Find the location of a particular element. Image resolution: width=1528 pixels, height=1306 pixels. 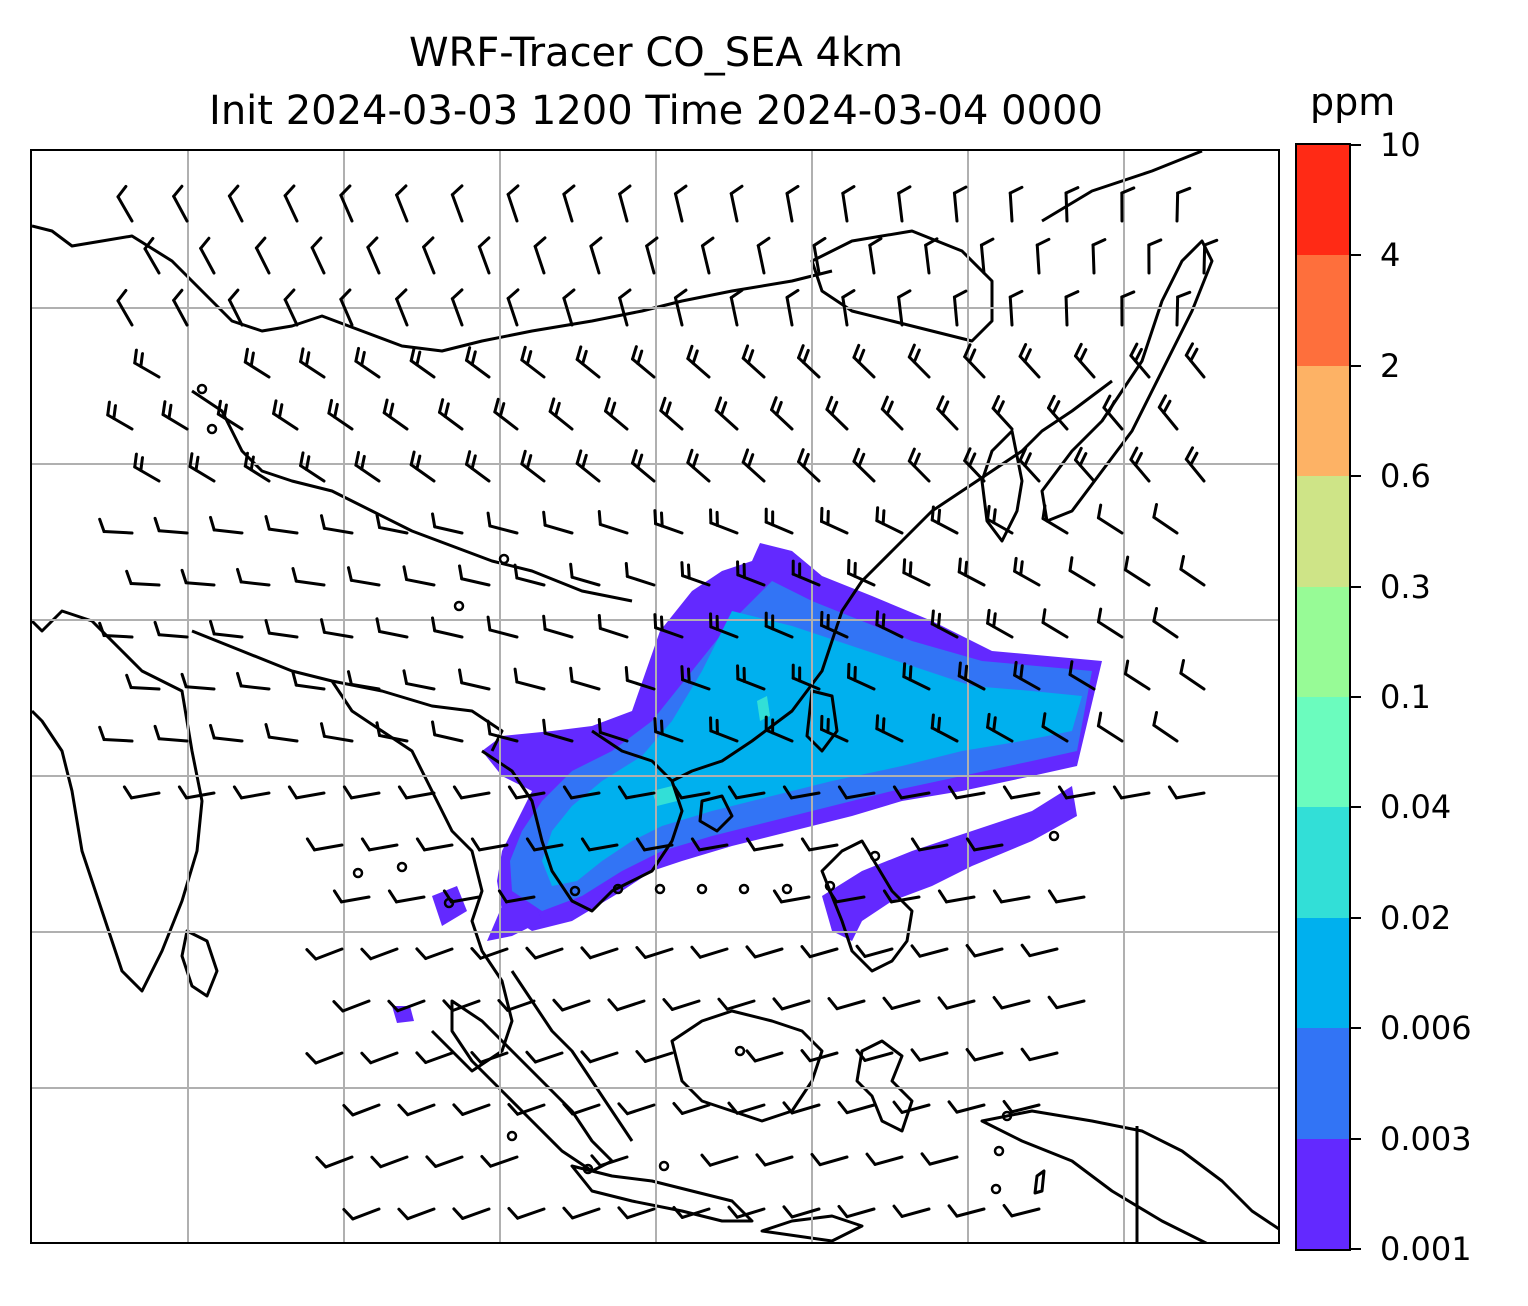

colorbar-tick-label: 0.001 is located at coordinates (1426, 1249).